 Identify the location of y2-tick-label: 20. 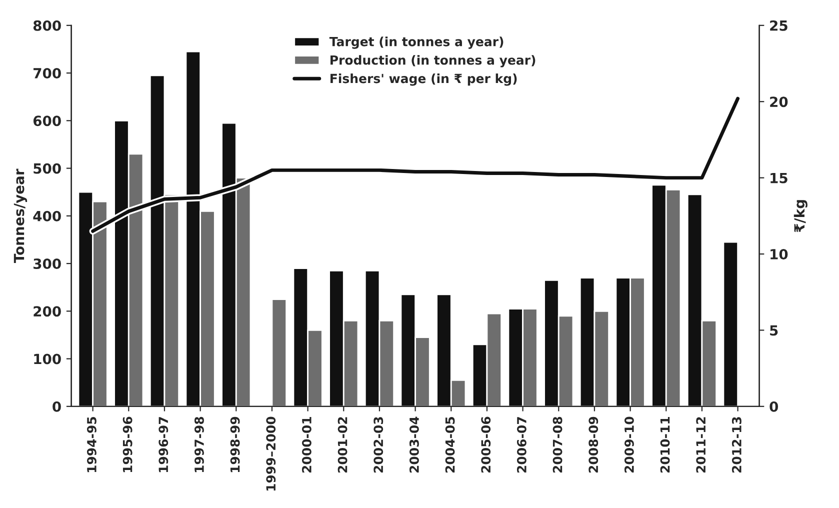
(779, 102).